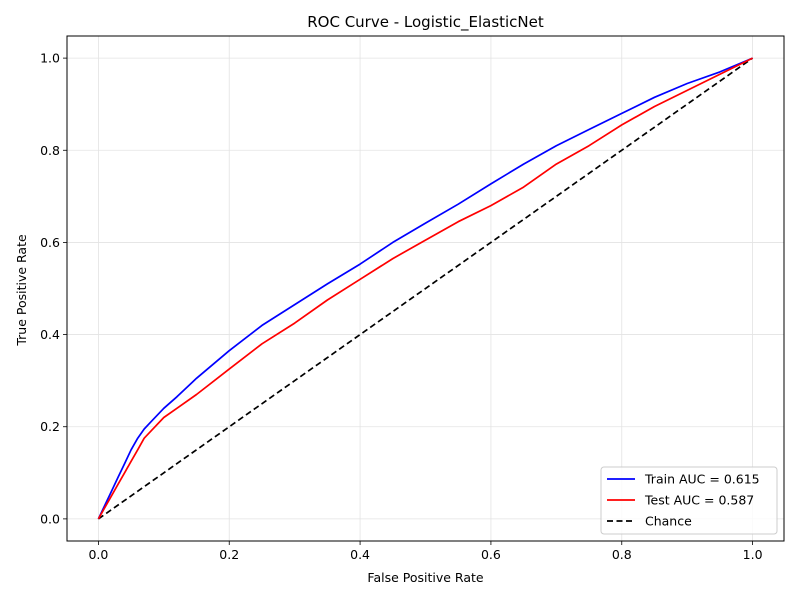 The image size is (800, 600). What do you see at coordinates (491, 554) in the screenshot?
I see `x-tick-label: 0.6` at bounding box center [491, 554].